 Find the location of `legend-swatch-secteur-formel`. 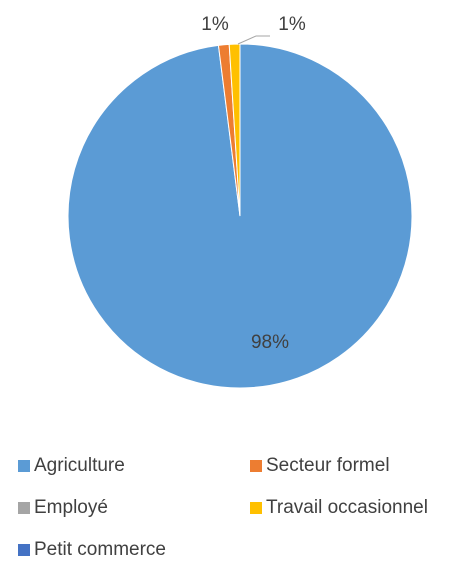

legend-swatch-secteur-formel is located at coordinates (256, 466).